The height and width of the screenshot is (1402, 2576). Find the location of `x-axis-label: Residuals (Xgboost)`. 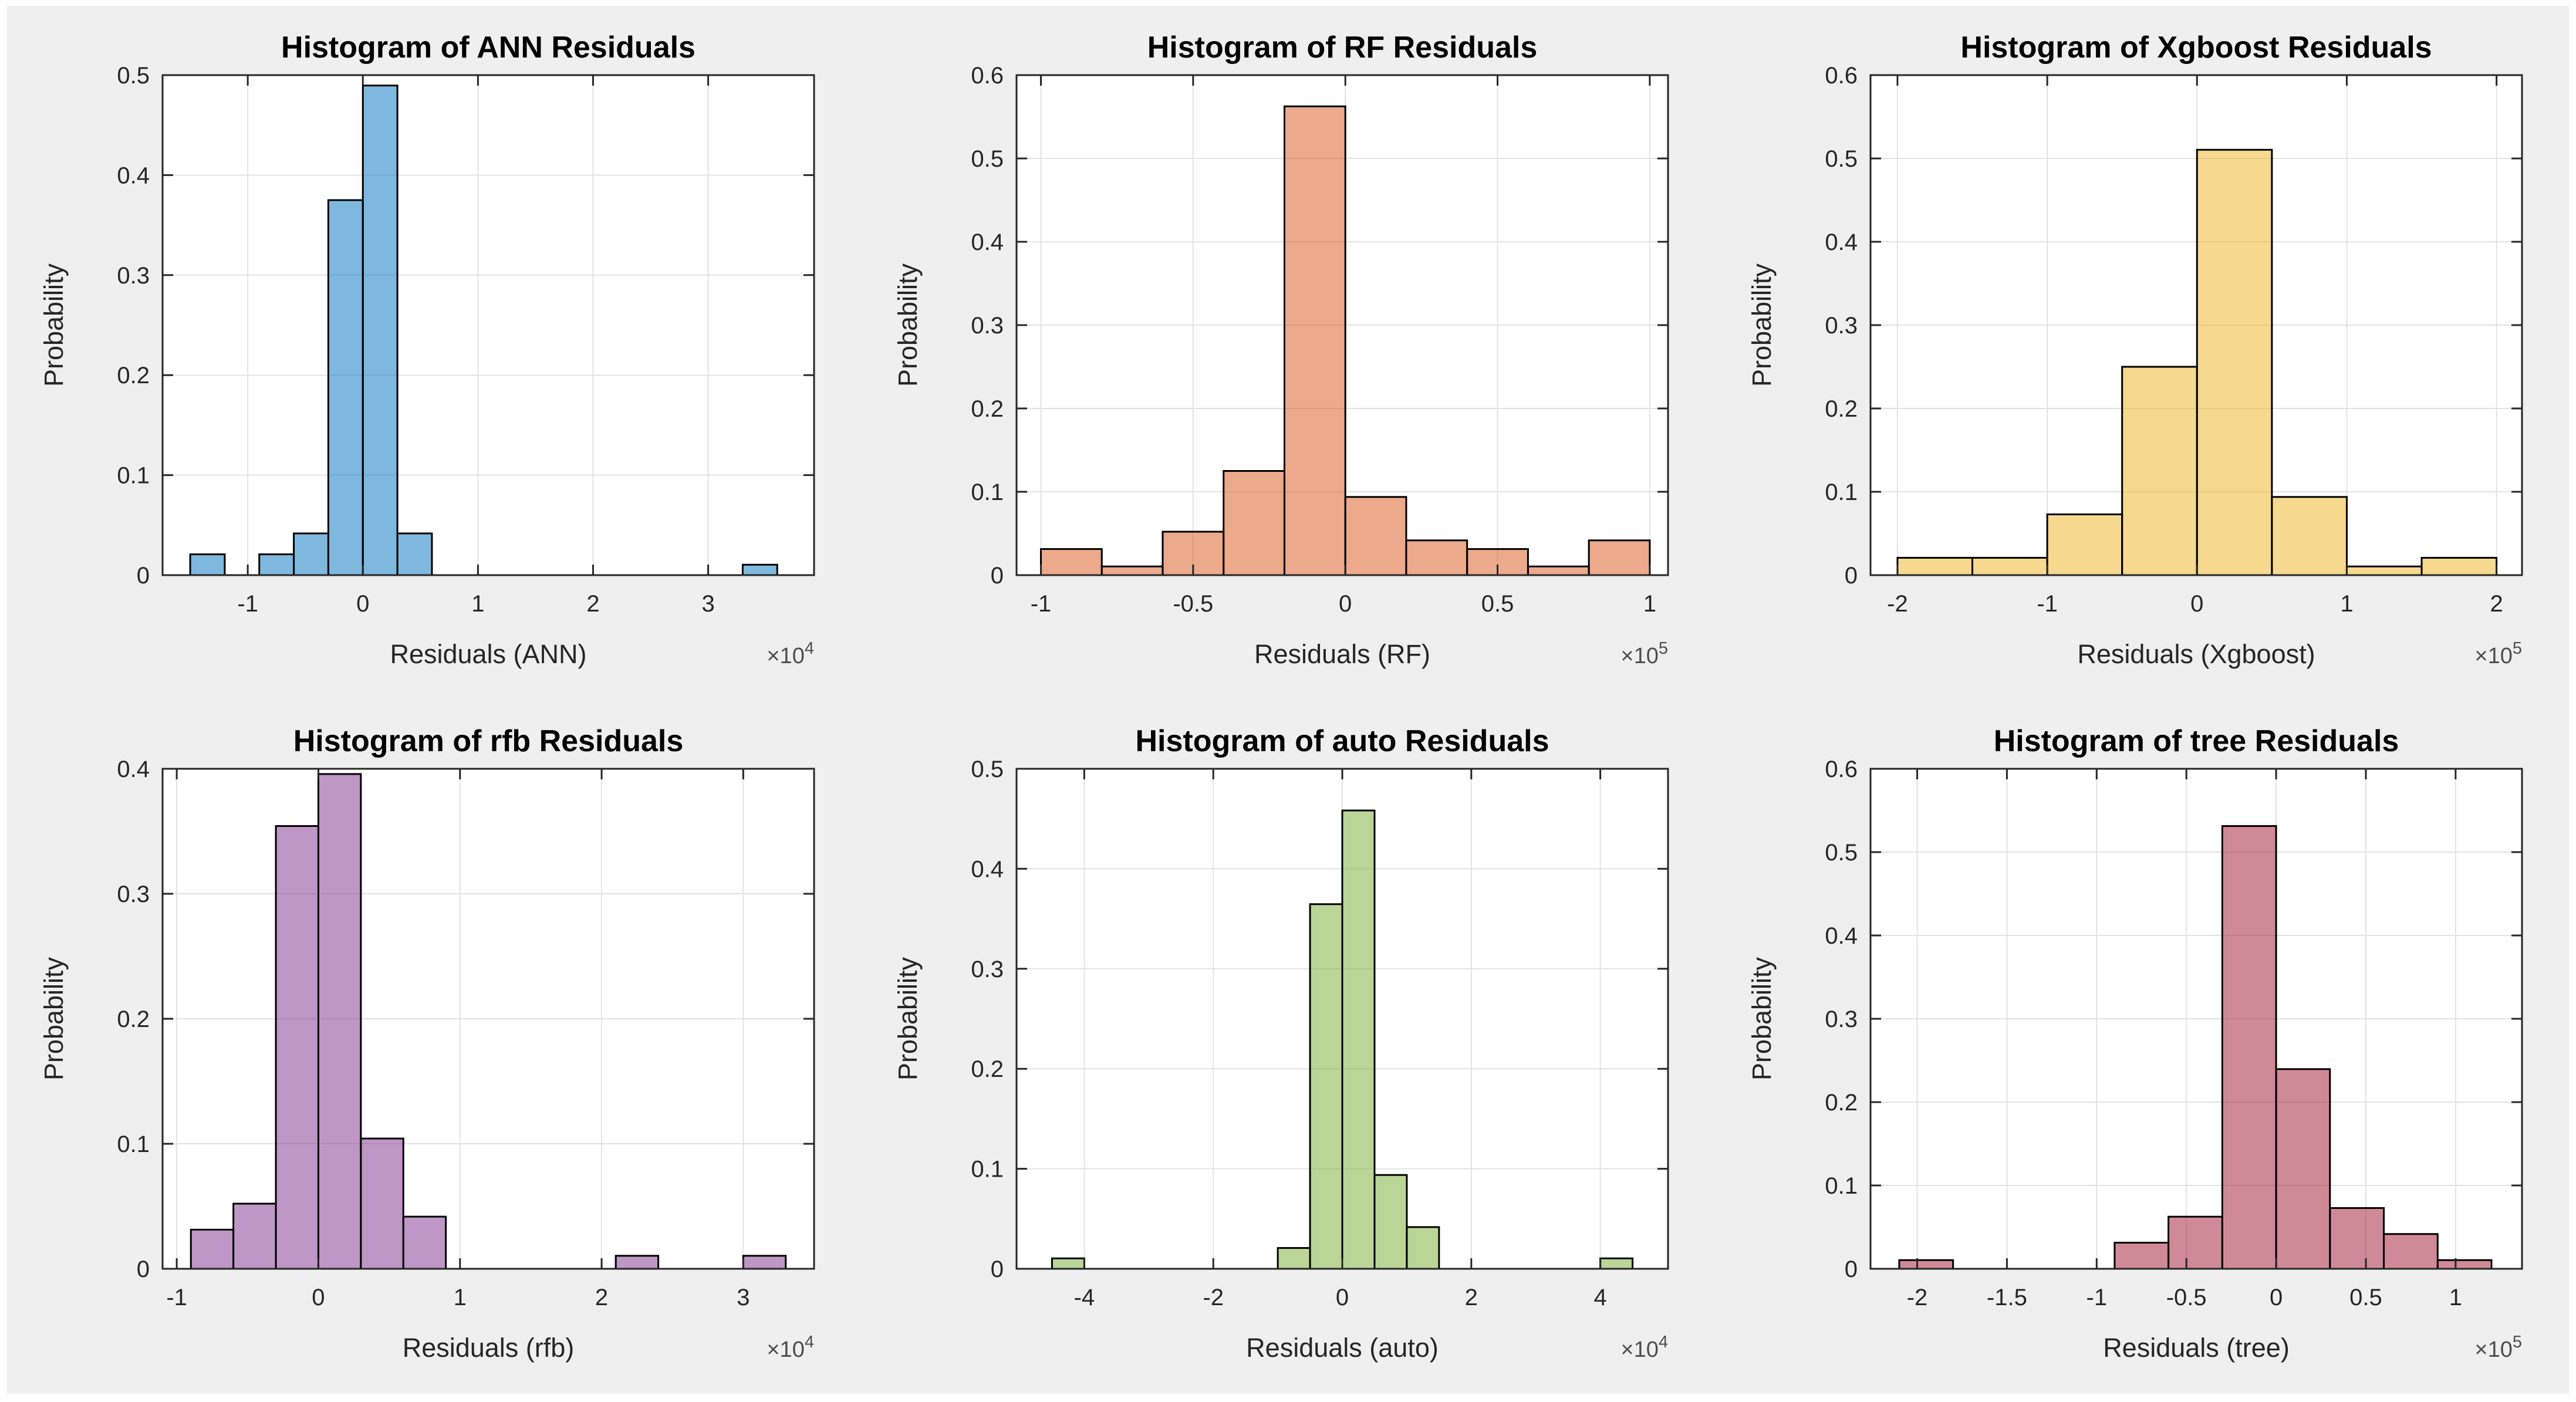

x-axis-label: Residuals (Xgboost) is located at coordinates (2196, 654).